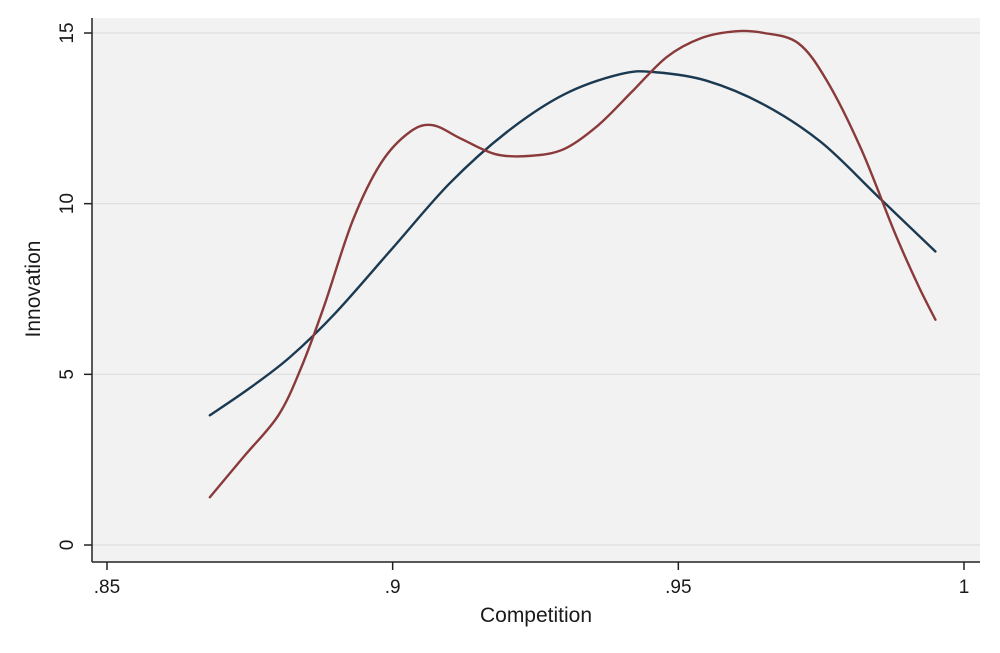  I want to click on x-tick-label: .85, so click(107, 587).